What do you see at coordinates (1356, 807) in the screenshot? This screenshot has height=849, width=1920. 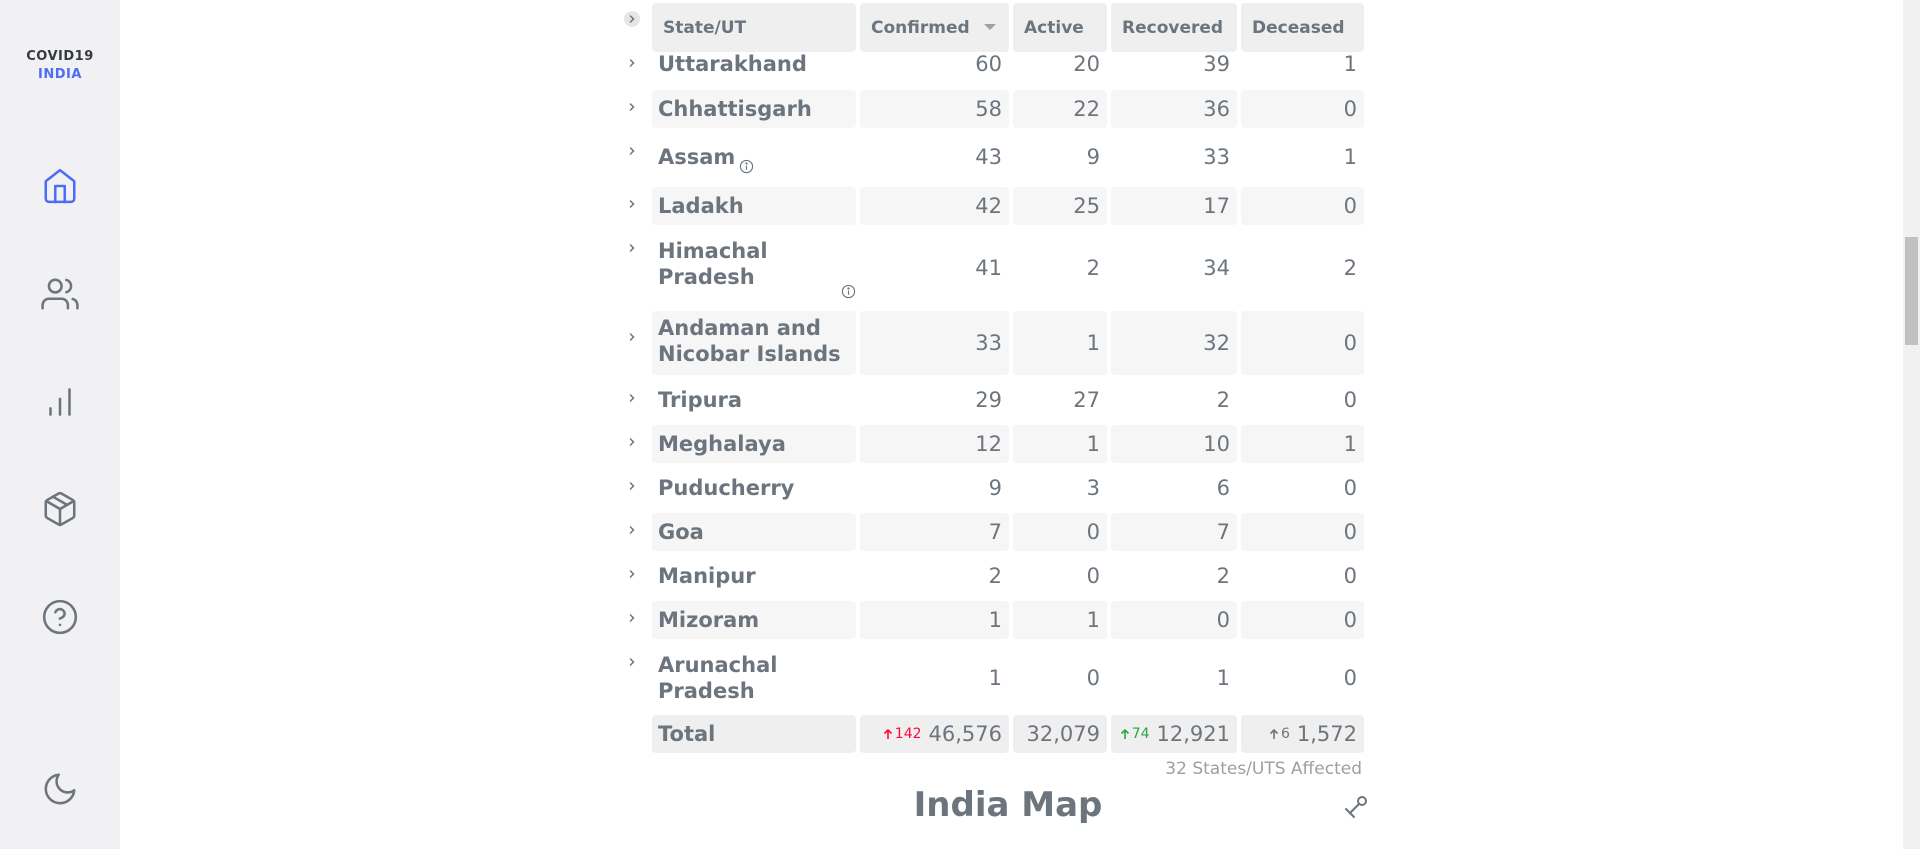 I see `map-tool-icon` at bounding box center [1356, 807].